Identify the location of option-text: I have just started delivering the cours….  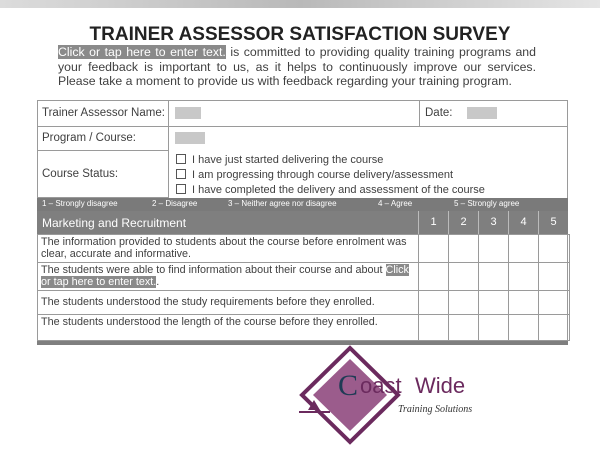
(288, 160).